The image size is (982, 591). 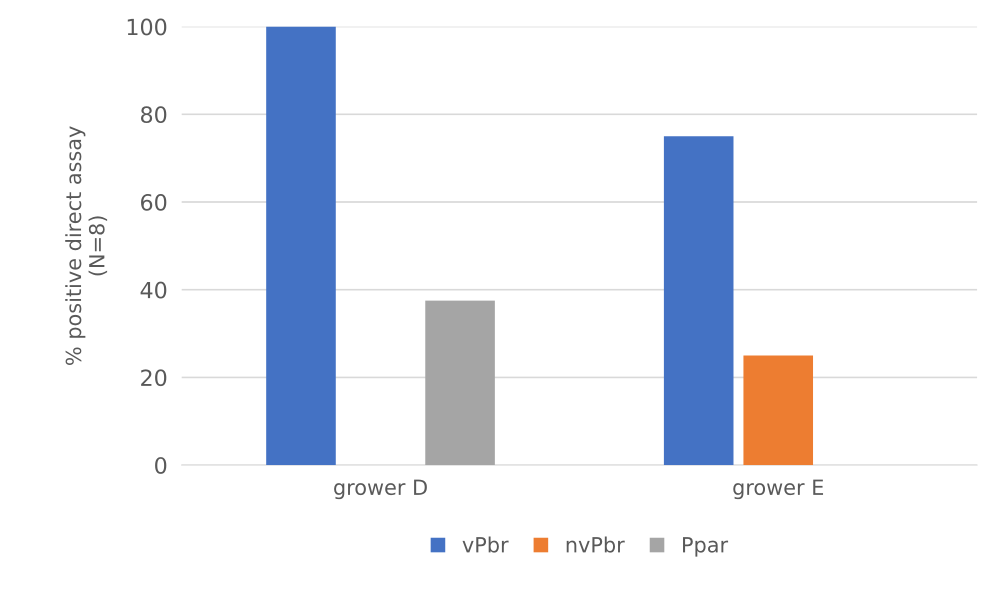 What do you see at coordinates (153, 377) in the screenshot?
I see `y-tick-label: 20` at bounding box center [153, 377].